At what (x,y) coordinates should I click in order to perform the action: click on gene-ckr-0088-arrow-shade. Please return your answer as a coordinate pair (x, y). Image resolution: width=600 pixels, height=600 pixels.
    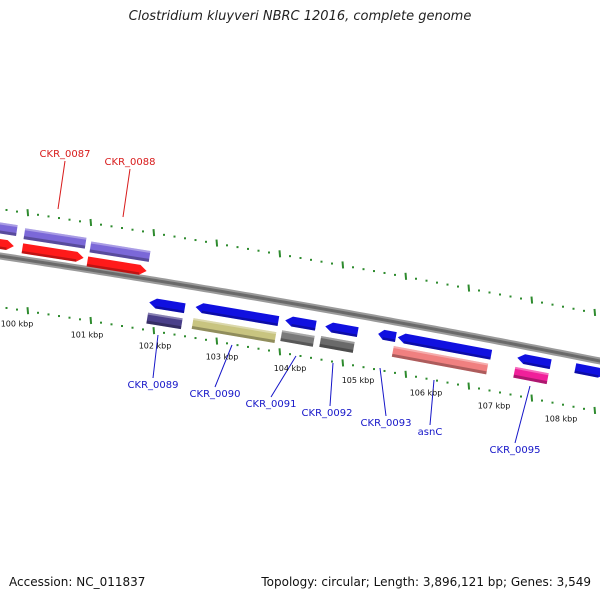
    Looking at the image, I should click on (113, 269).